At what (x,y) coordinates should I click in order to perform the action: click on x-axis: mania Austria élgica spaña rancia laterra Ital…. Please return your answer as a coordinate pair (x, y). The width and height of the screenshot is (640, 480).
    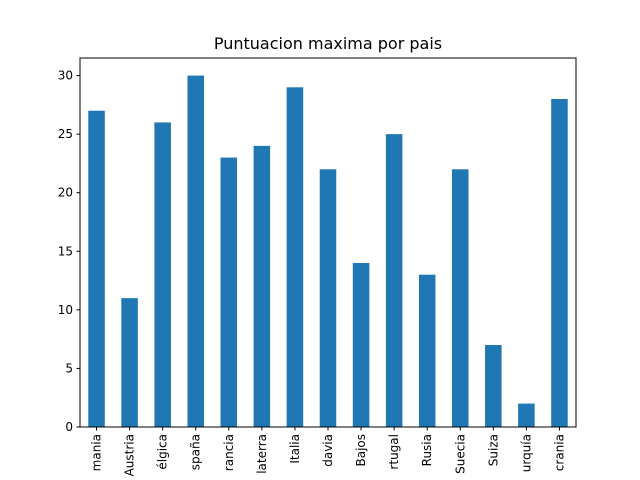
    Looking at the image, I should click on (328, 451).